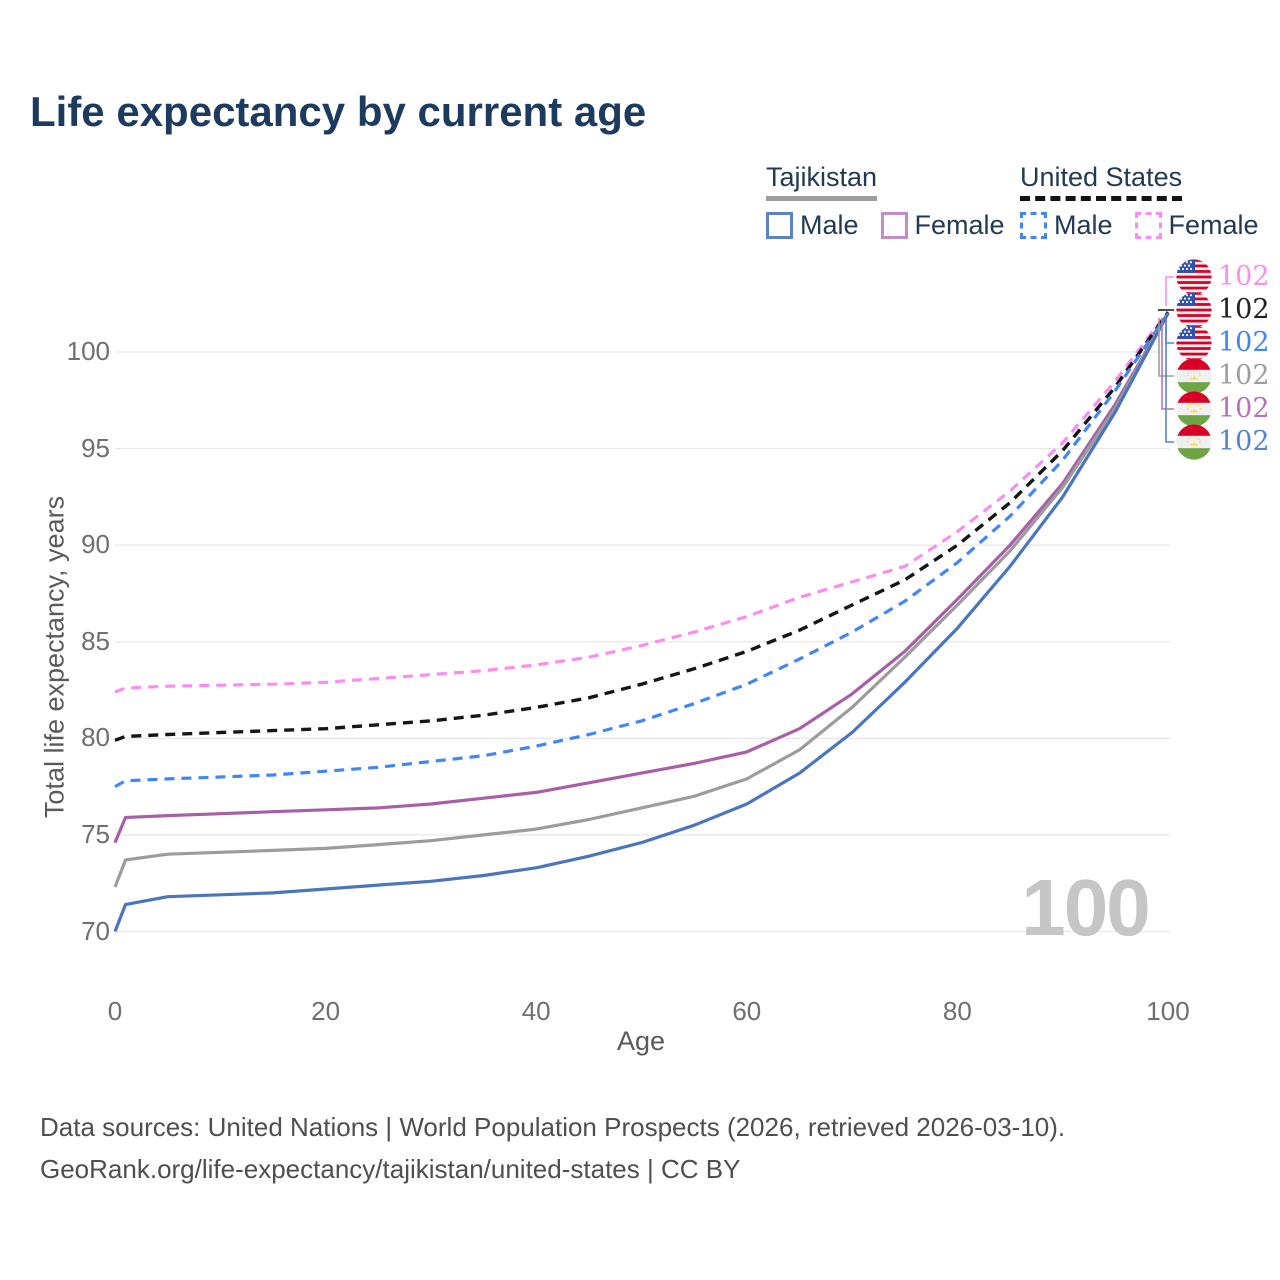  What do you see at coordinates (115, 1011) in the screenshot?
I see `x-tick-0: 0` at bounding box center [115, 1011].